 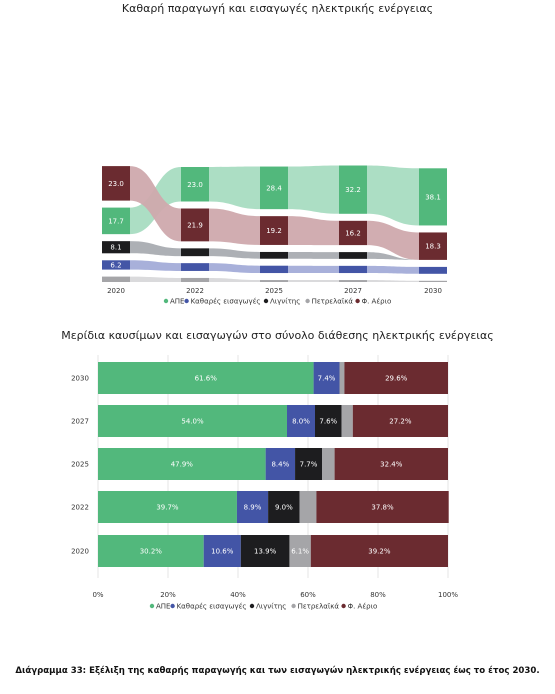 I want to click on flow-απε-2025-2027, so click(x=313, y=189).